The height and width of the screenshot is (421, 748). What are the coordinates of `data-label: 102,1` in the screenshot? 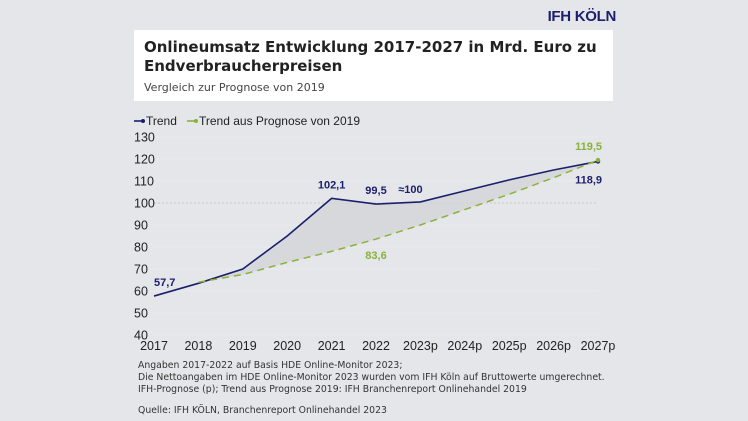 It's located at (332, 185).